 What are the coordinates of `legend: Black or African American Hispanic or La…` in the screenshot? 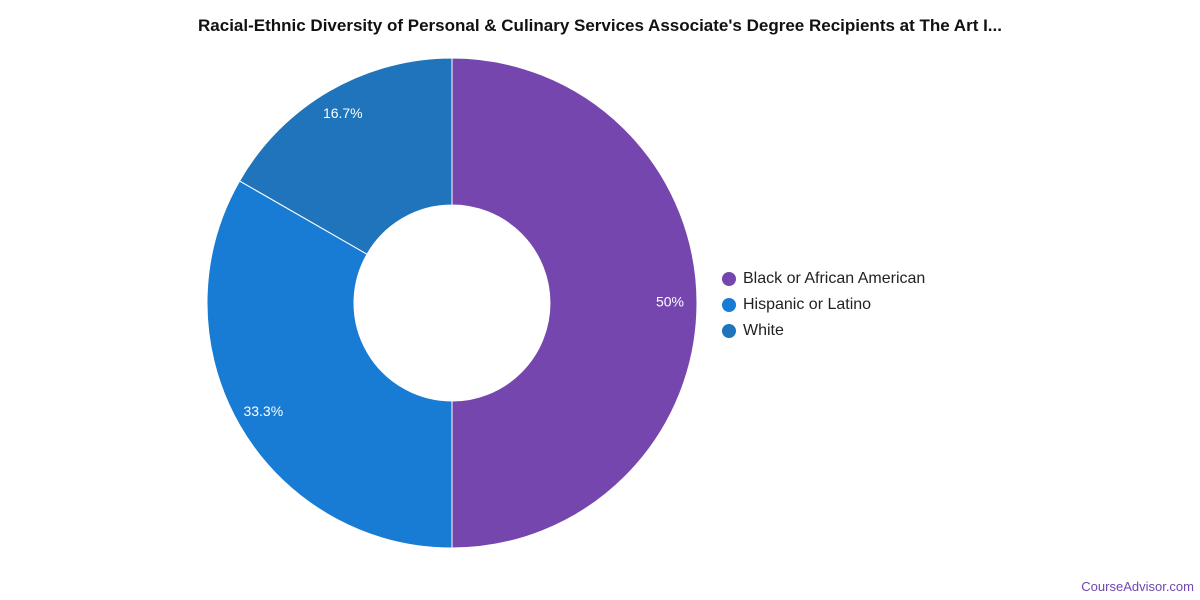 It's located at (823, 305).